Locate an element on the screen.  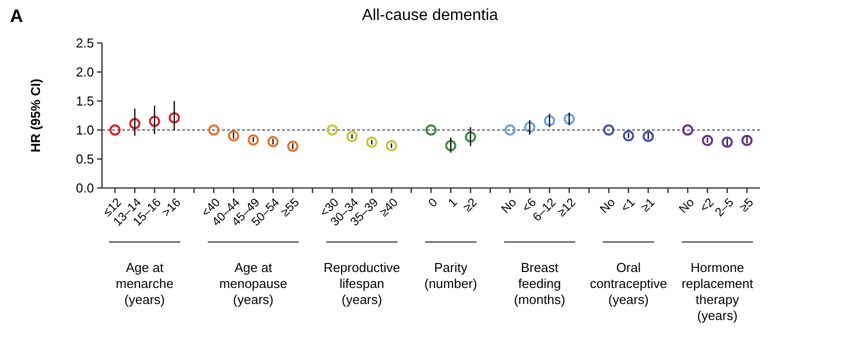
y-tick-label: 0.0 is located at coordinates (85, 188).